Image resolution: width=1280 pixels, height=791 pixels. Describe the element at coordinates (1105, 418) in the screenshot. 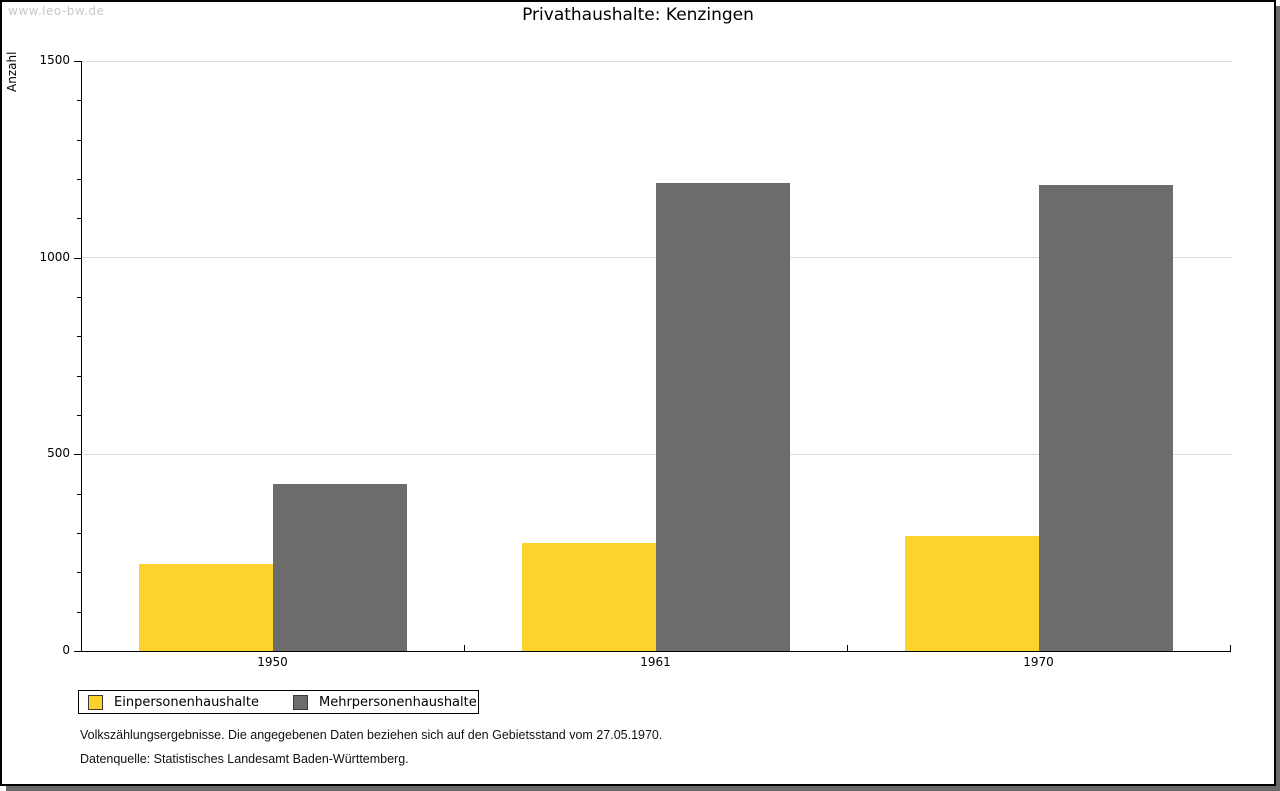

I see `bar-mehrpersonenhaushalte-1970` at that location.